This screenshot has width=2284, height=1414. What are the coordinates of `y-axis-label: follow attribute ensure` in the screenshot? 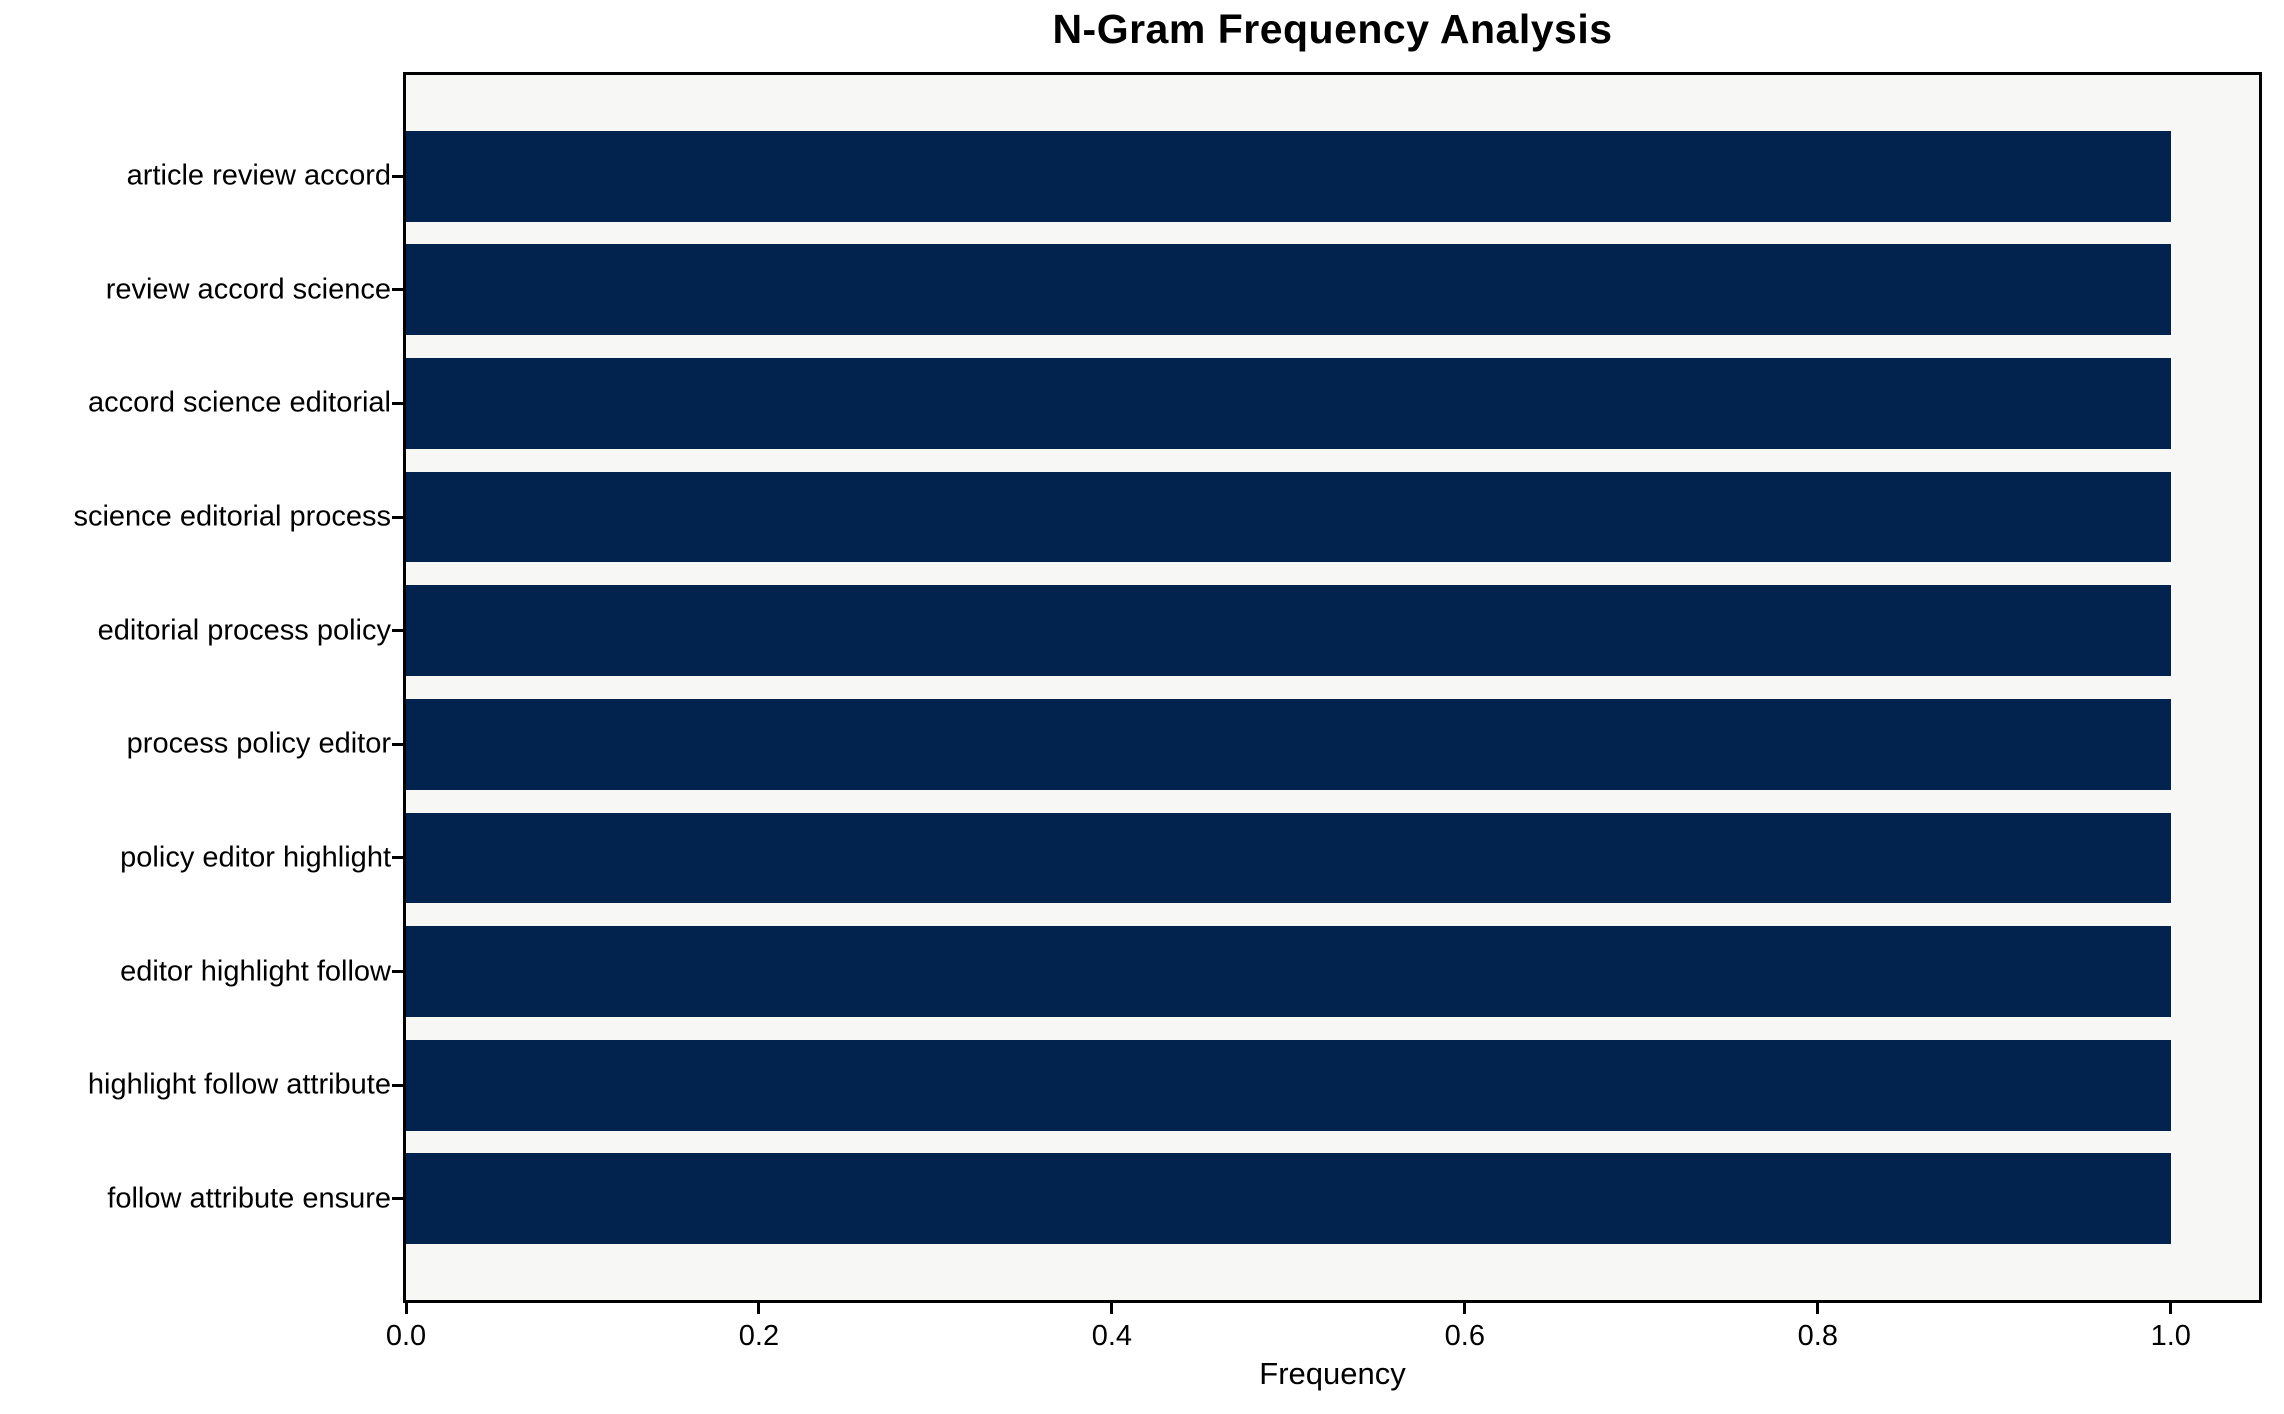 It's located at (249, 1198).